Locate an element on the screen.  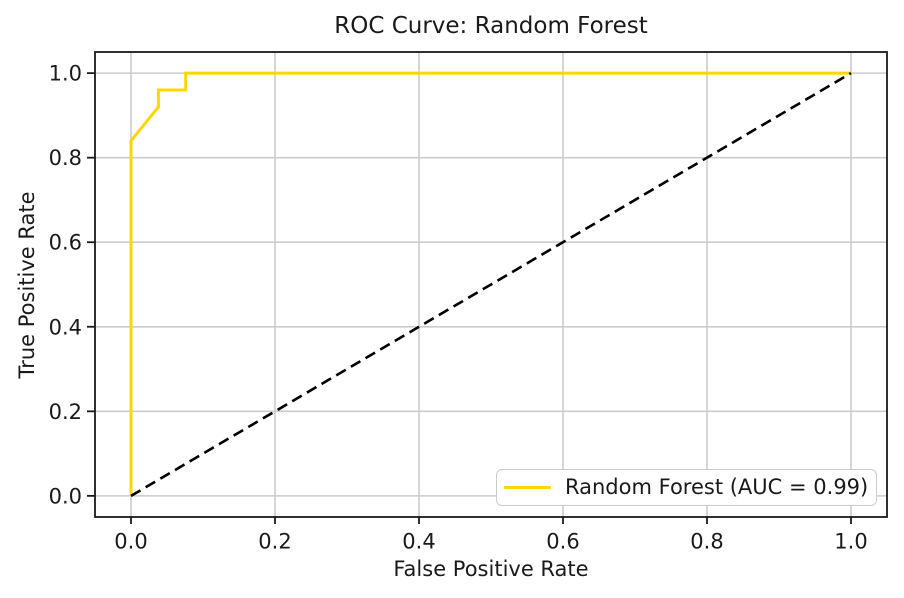
y-tick-label: 0.4 is located at coordinates (65, 327).